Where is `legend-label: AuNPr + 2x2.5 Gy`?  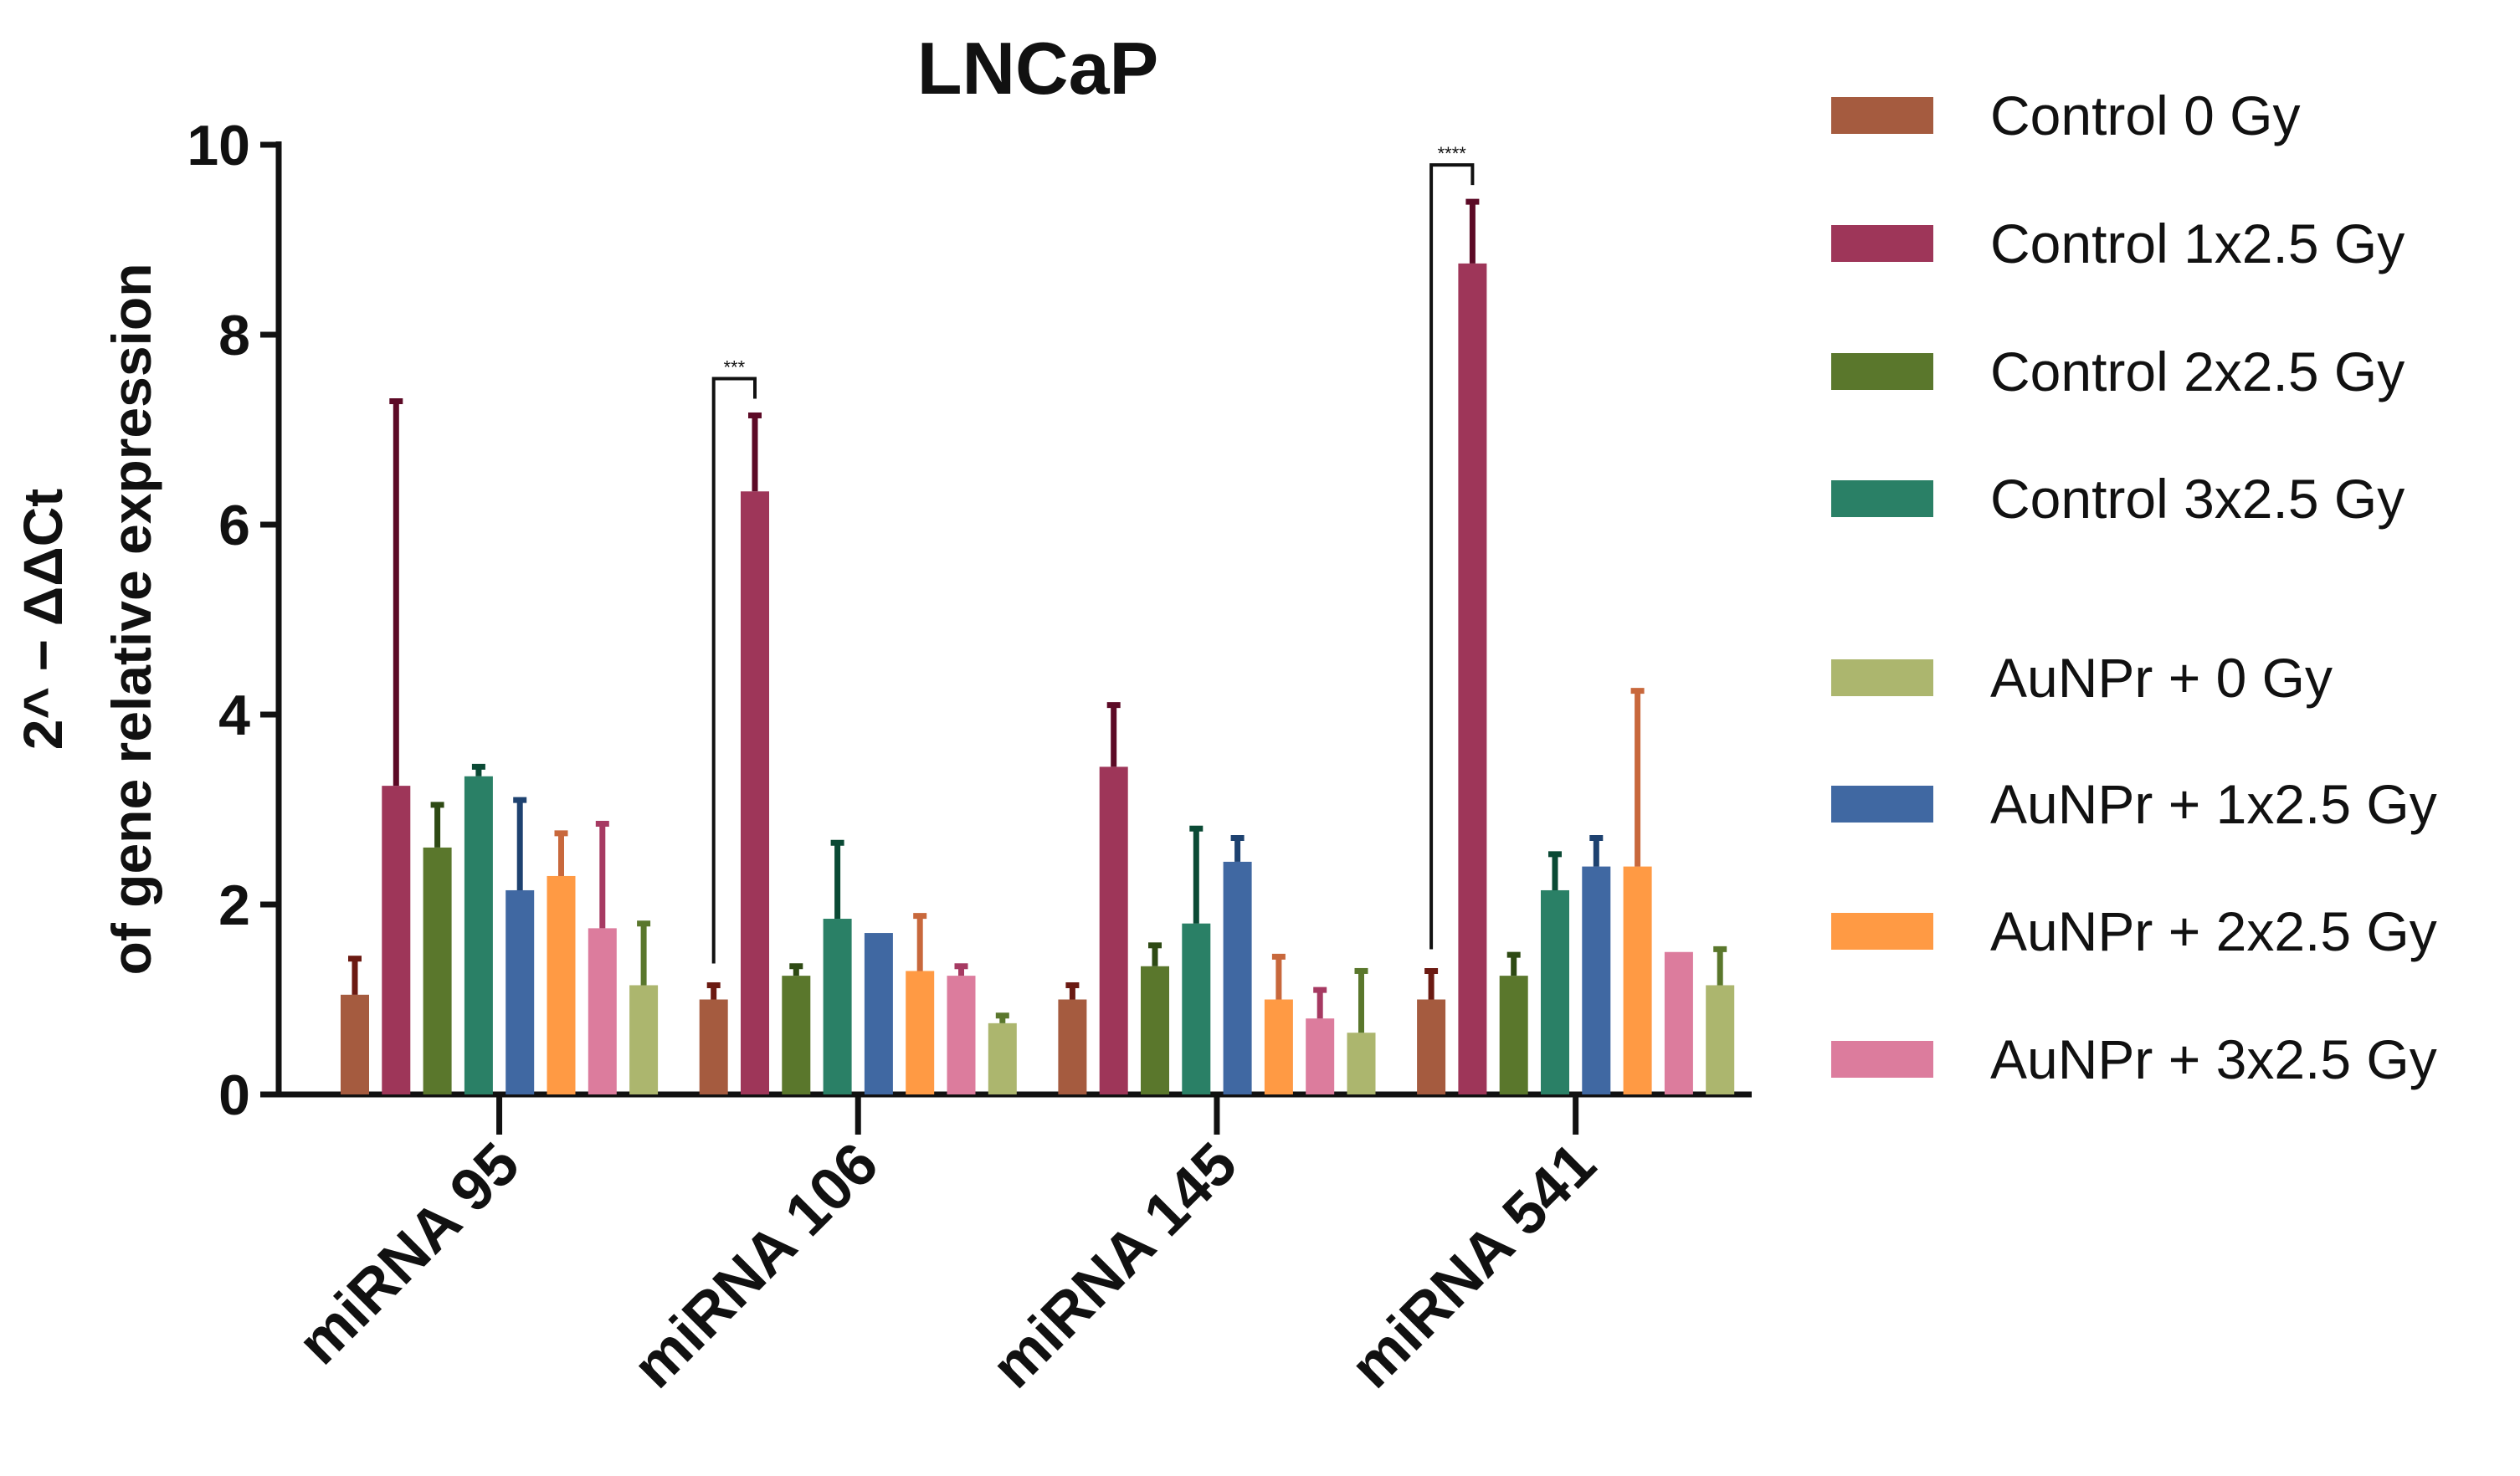 legend-label: AuNPr + 2x2.5 Gy is located at coordinates (2213, 931).